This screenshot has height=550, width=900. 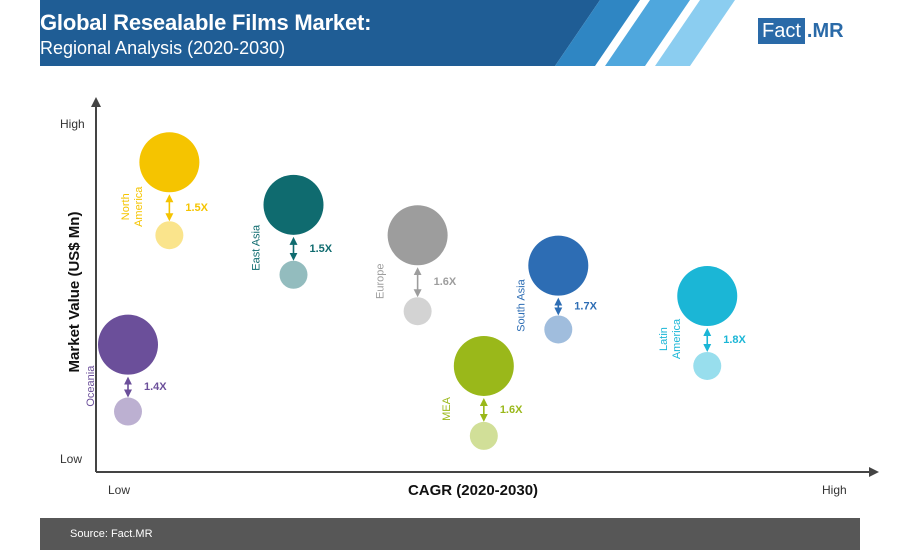 I want to click on bubble-2030-oceania, so click(x=128, y=344).